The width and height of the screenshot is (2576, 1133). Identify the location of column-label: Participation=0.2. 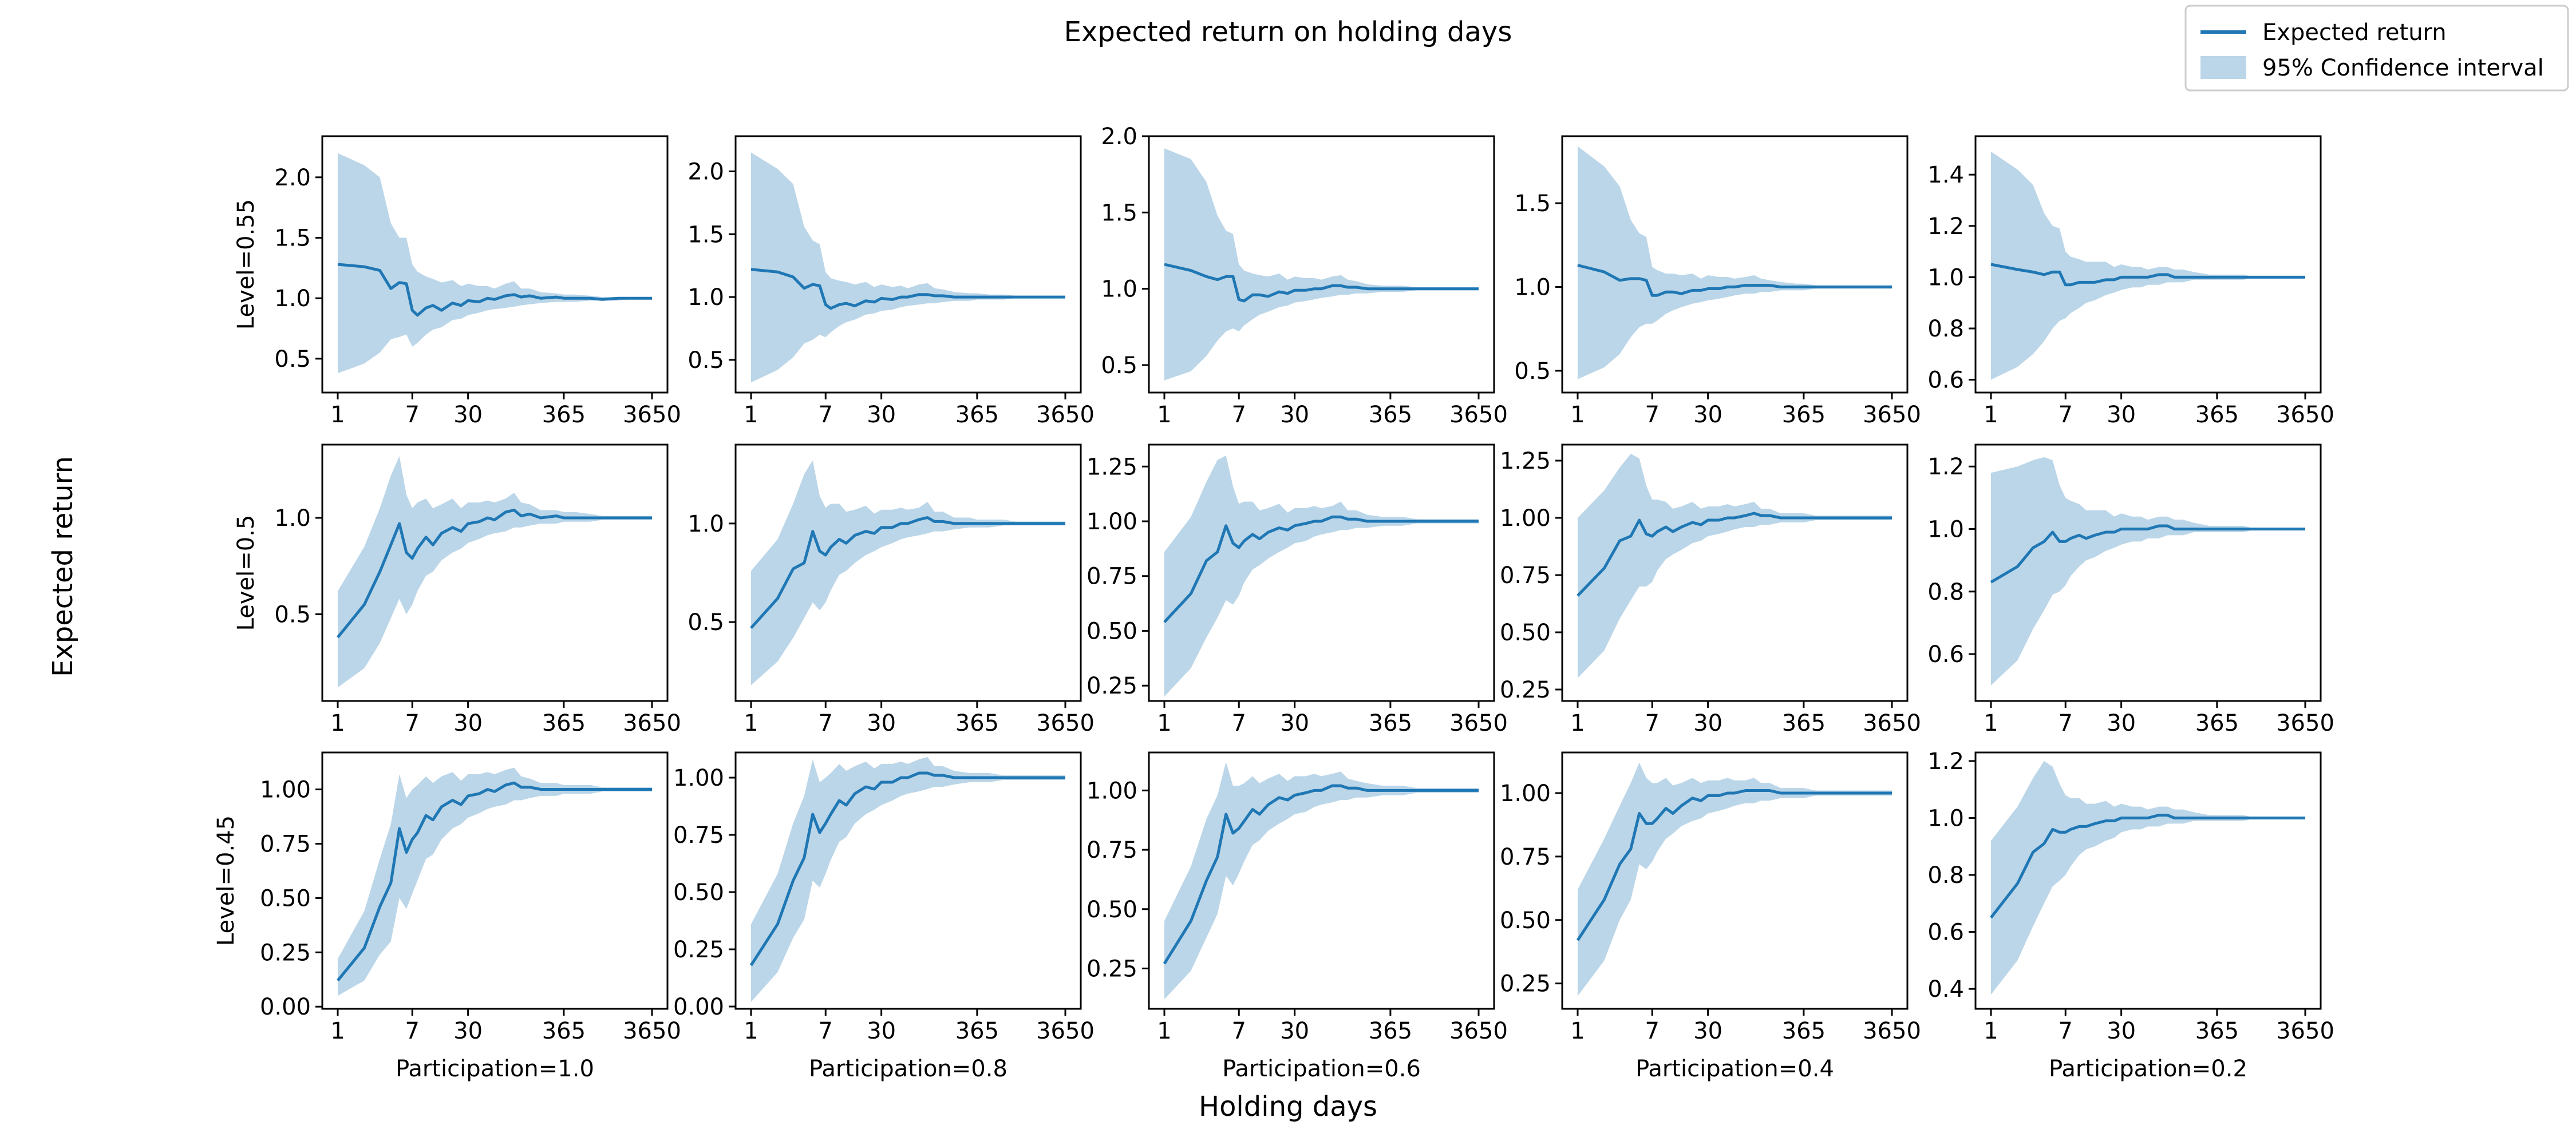
(2148, 1069).